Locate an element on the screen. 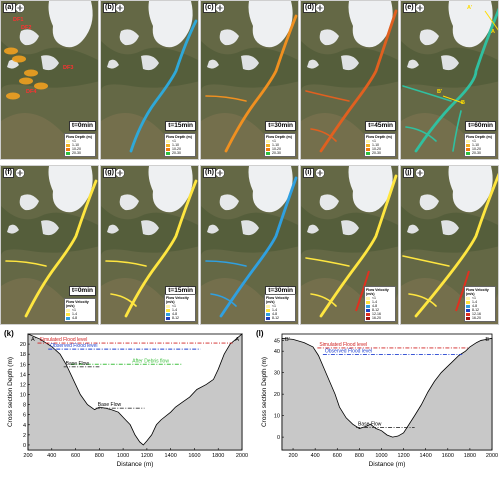 The width and height of the screenshot is (500, 478). time-label: t=30min is located at coordinates (280, 126).